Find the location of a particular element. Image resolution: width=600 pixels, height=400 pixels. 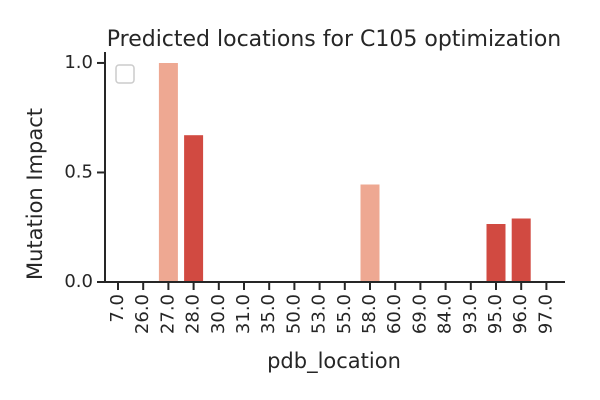

x-tick-label: 26.0 is located at coordinates (142, 314).